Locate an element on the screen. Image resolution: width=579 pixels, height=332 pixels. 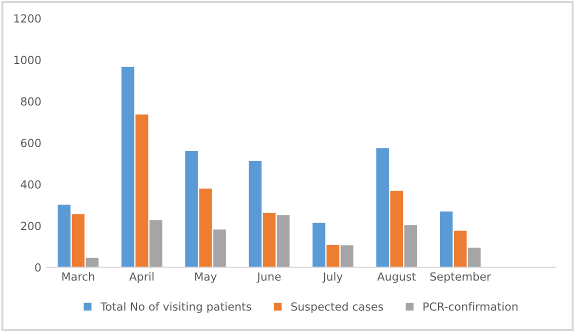
x-tick-label: April is located at coordinates (141, 277).